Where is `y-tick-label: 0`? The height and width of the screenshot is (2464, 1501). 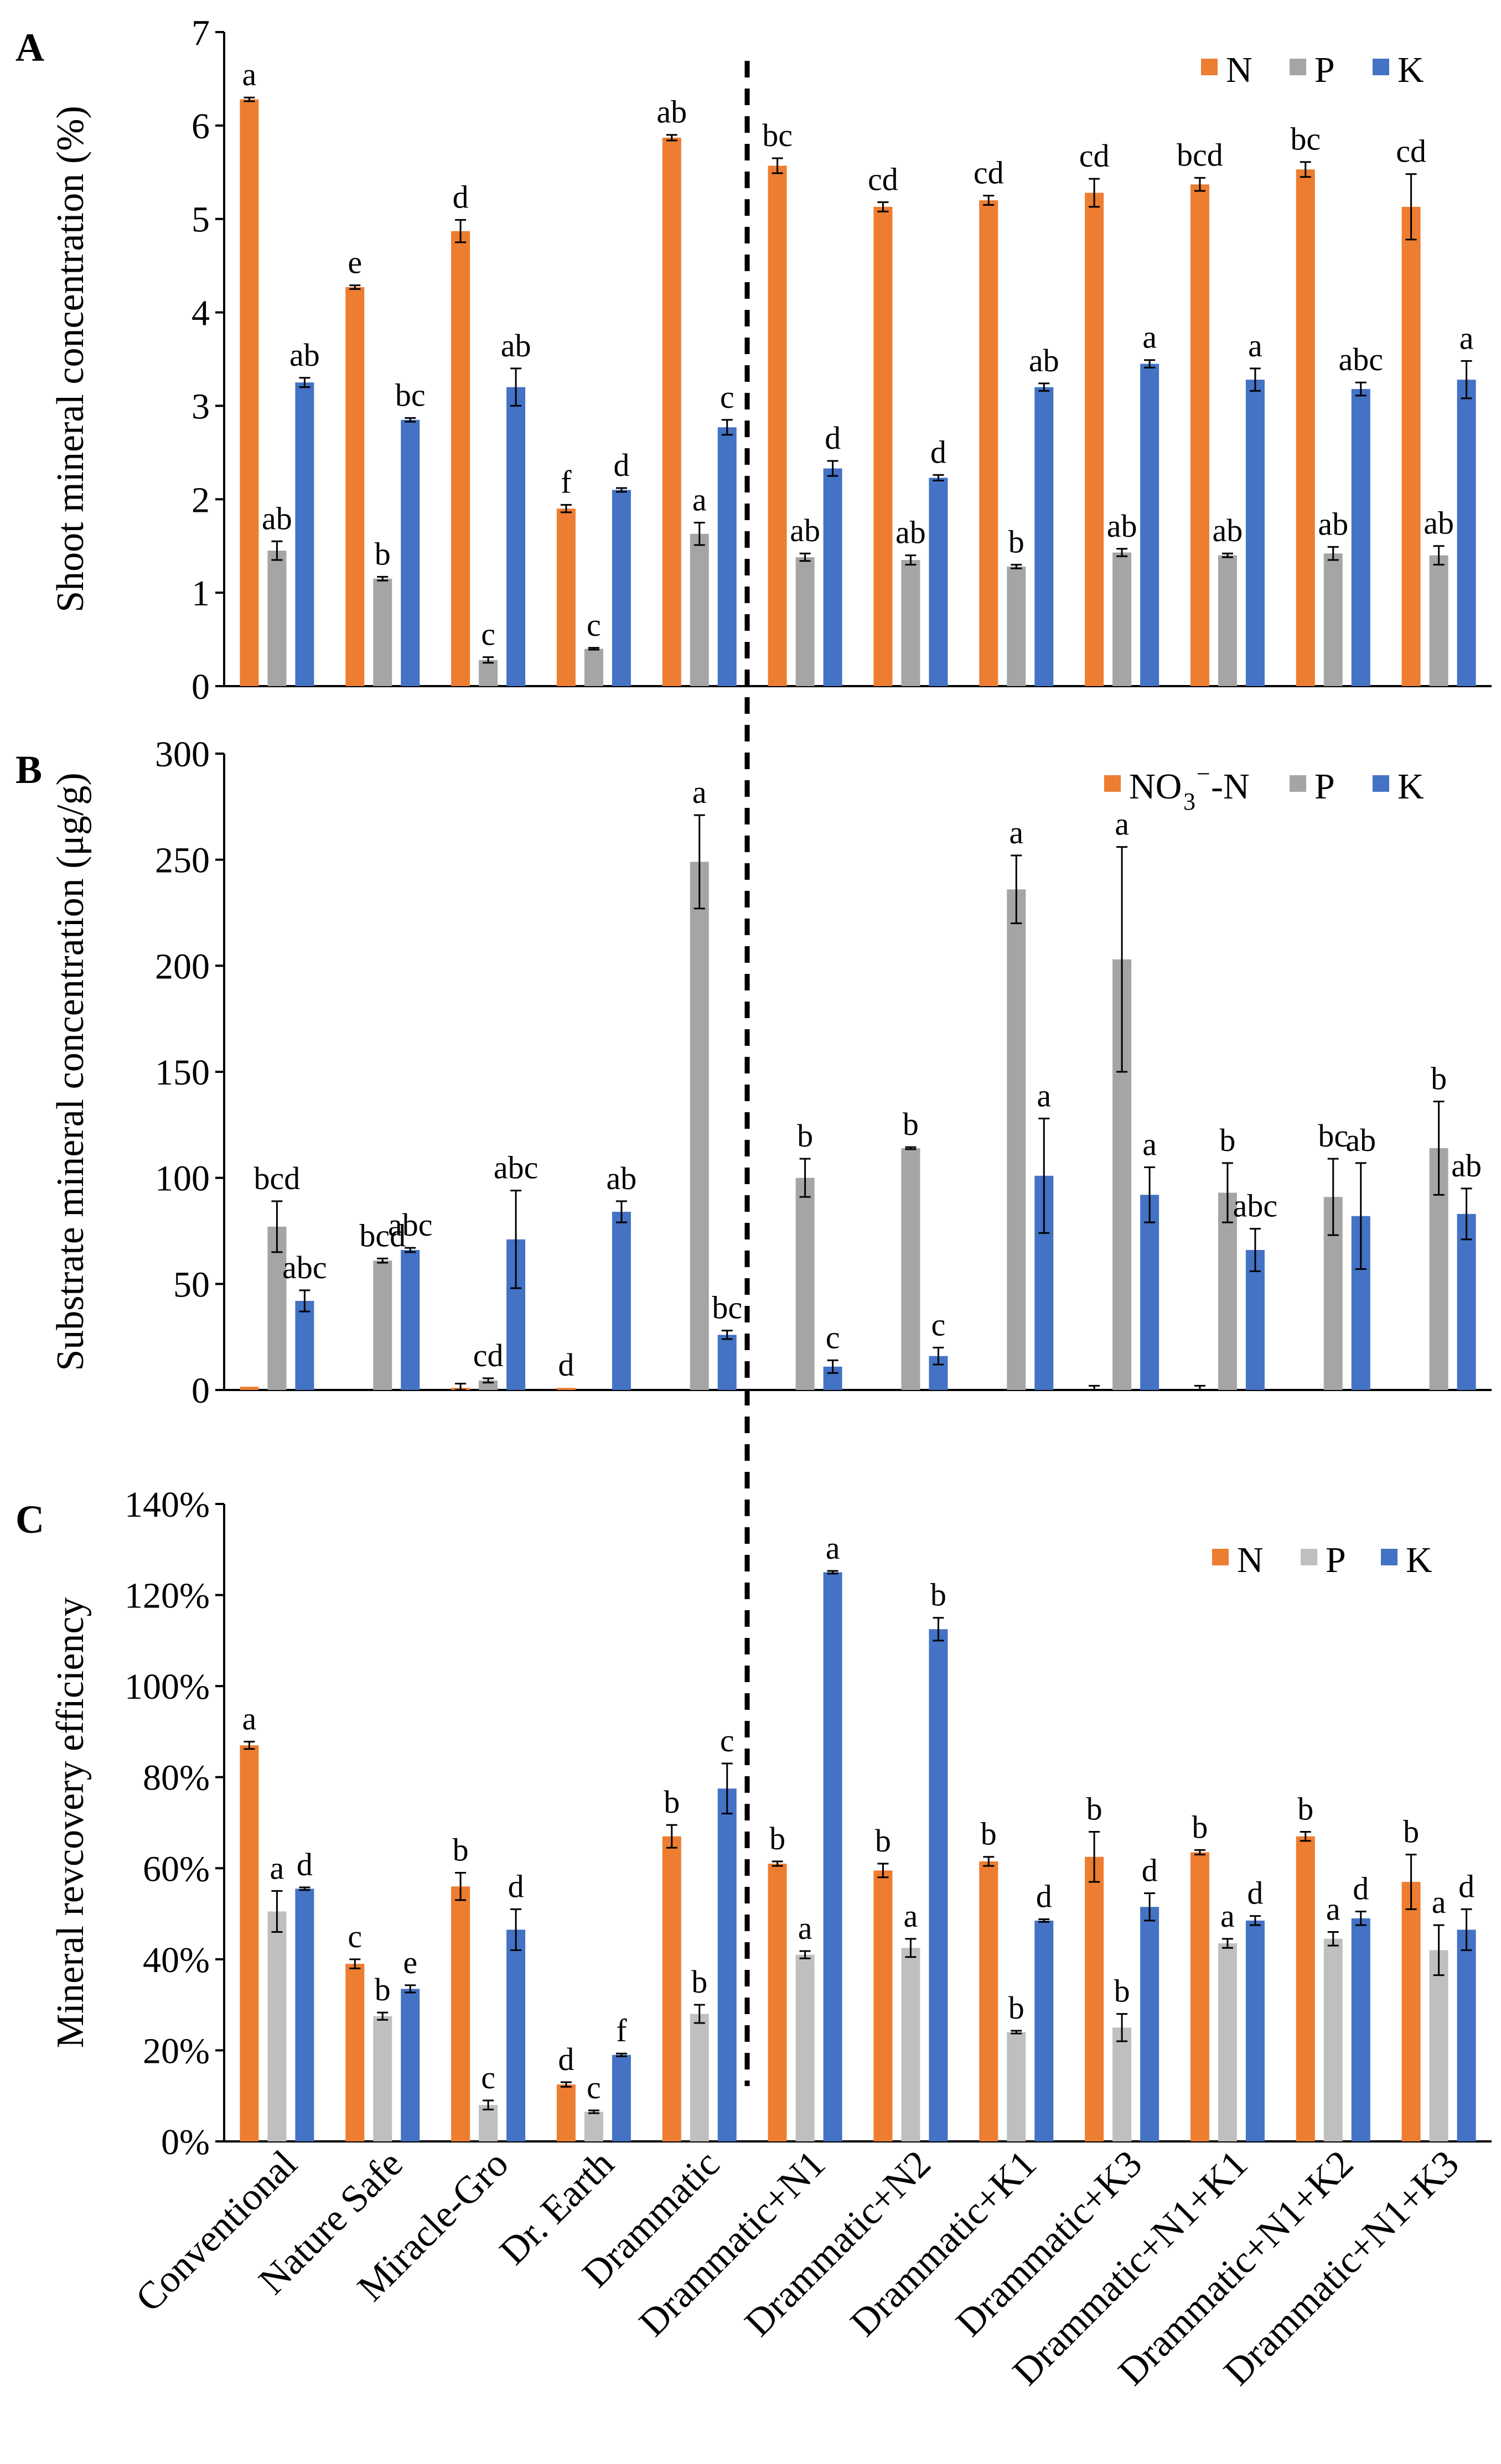 y-tick-label: 0 is located at coordinates (200, 687).